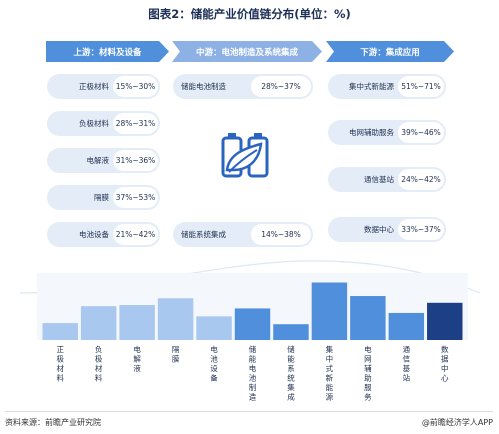 The image size is (499, 434). I want to click on upstream-row-value: 15%~30%, so click(135, 86).